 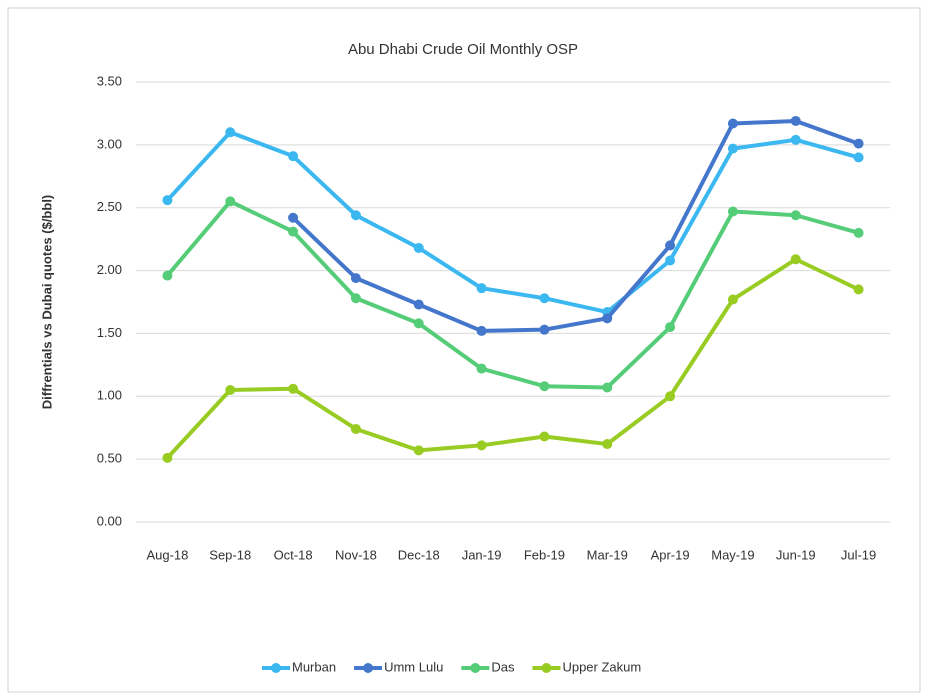 What do you see at coordinates (293, 554) in the screenshot?
I see `x-tick-label: Oct-18` at bounding box center [293, 554].